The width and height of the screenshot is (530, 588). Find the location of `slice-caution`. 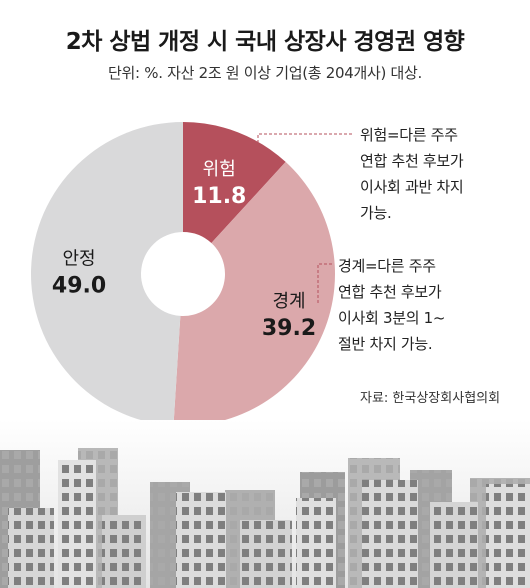

slice-caution is located at coordinates (254, 293).